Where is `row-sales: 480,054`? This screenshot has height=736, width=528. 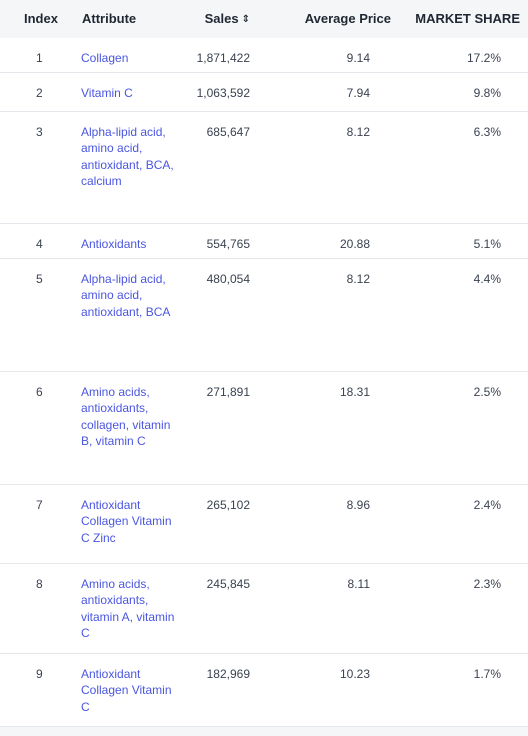 row-sales: 480,054 is located at coordinates (228, 279).